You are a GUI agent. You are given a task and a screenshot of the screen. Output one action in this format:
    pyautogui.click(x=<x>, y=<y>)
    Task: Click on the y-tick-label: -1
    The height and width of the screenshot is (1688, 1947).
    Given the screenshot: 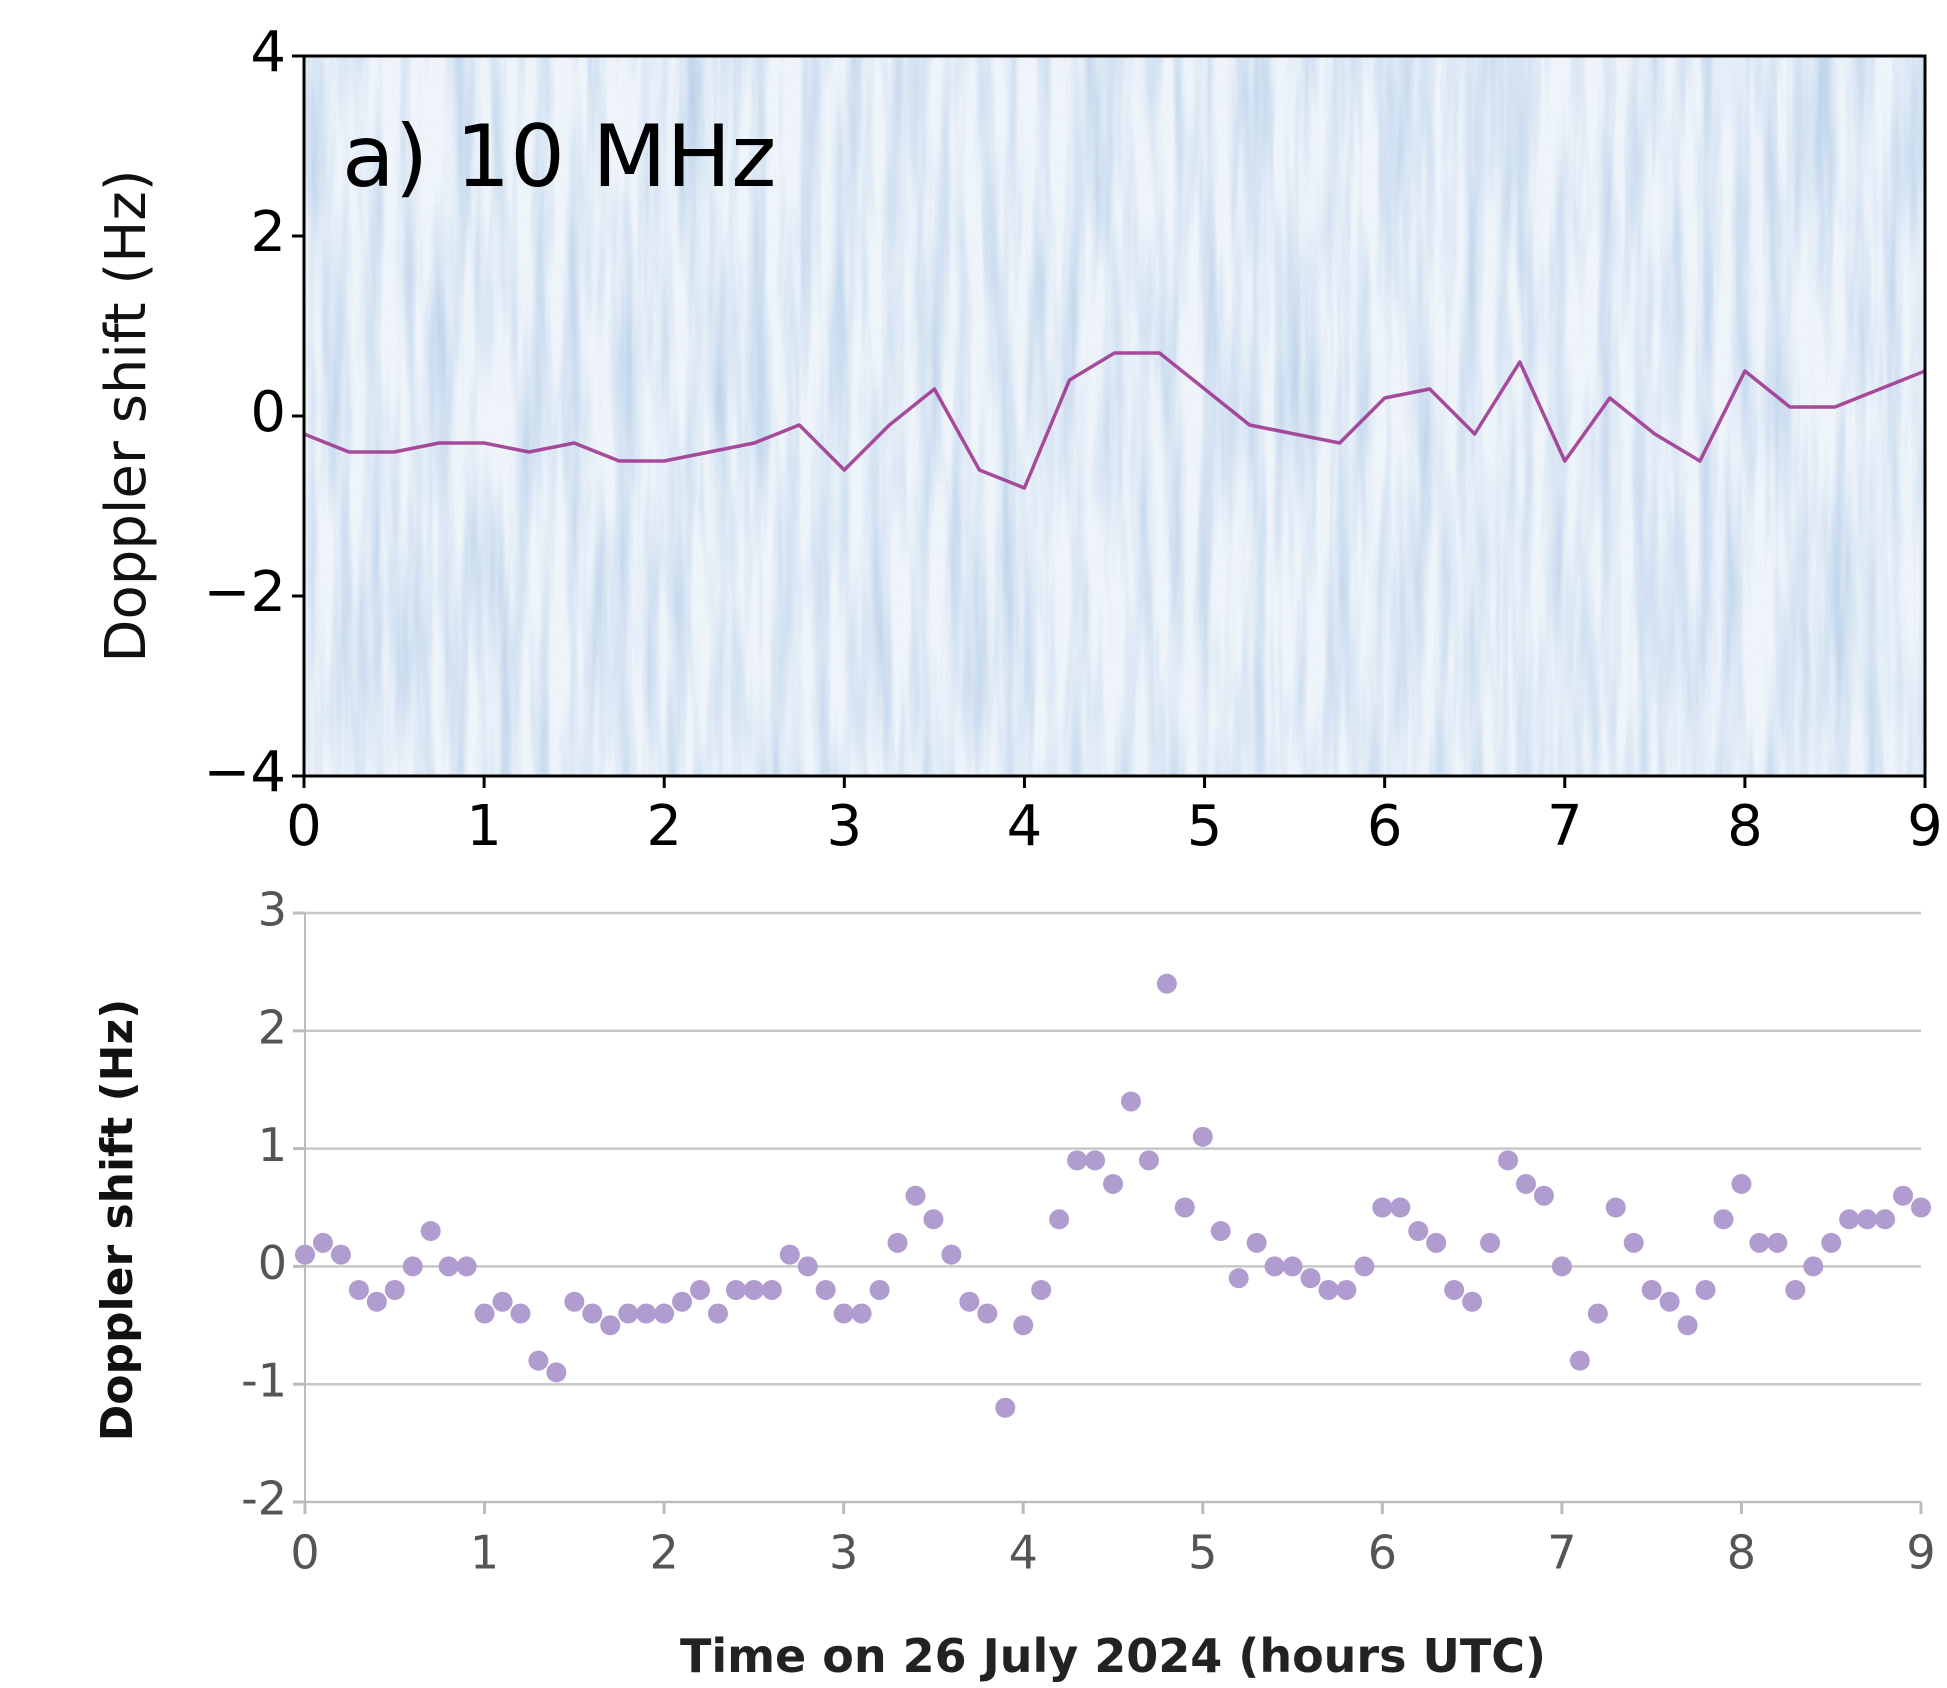 What is the action you would take?
    pyautogui.click(x=264, y=1381)
    